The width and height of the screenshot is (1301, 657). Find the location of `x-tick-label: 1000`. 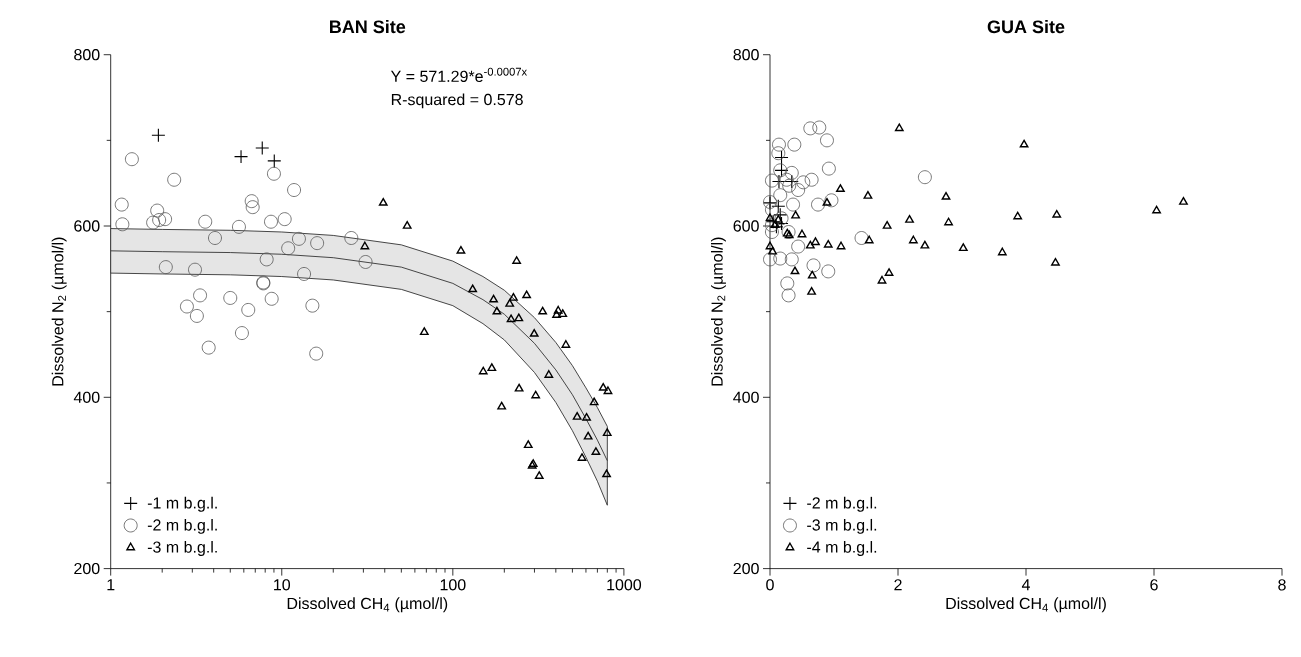

x-tick-label: 1000 is located at coordinates (624, 585).